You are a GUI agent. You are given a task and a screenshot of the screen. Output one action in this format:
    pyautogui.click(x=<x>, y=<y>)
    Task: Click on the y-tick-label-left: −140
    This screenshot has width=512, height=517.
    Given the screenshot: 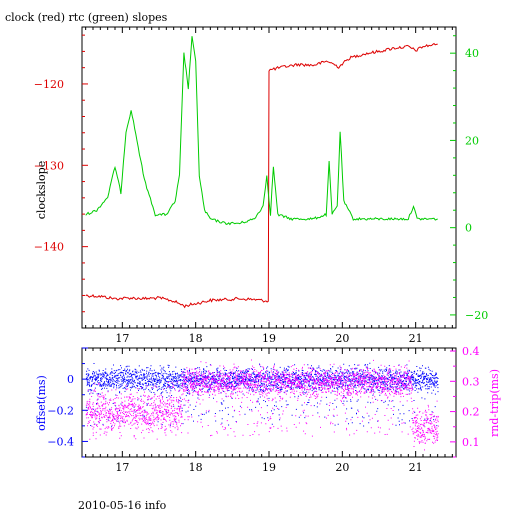 What is the action you would take?
    pyautogui.click(x=49, y=247)
    